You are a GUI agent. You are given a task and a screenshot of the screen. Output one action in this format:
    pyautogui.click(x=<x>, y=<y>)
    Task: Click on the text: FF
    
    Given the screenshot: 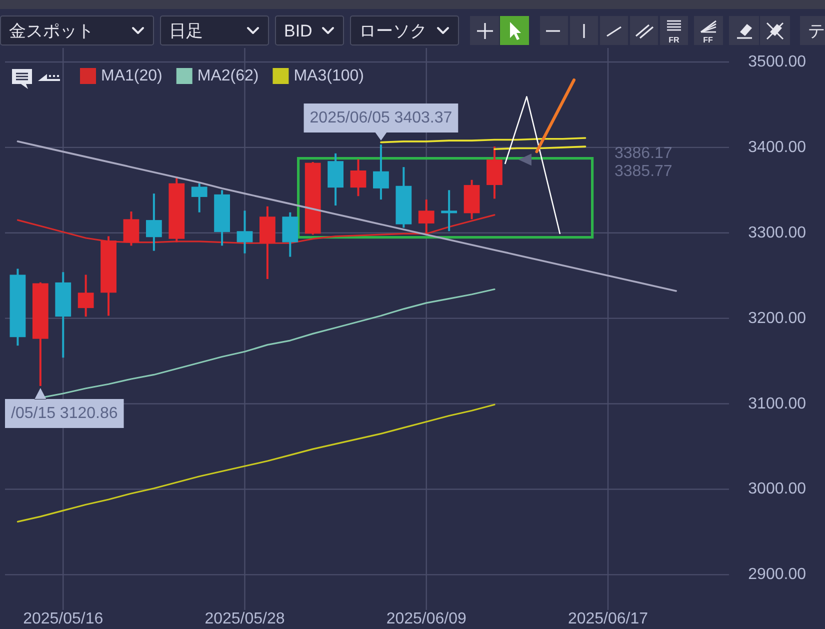 What is the action you would take?
    pyautogui.click(x=708, y=40)
    